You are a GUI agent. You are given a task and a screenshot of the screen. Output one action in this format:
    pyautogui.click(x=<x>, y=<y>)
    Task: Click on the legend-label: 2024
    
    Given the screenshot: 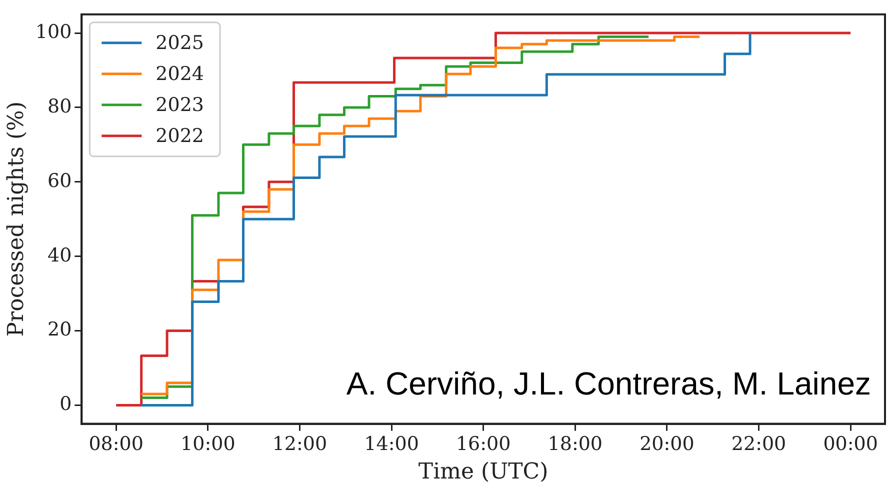 What is the action you would take?
    pyautogui.click(x=180, y=73)
    